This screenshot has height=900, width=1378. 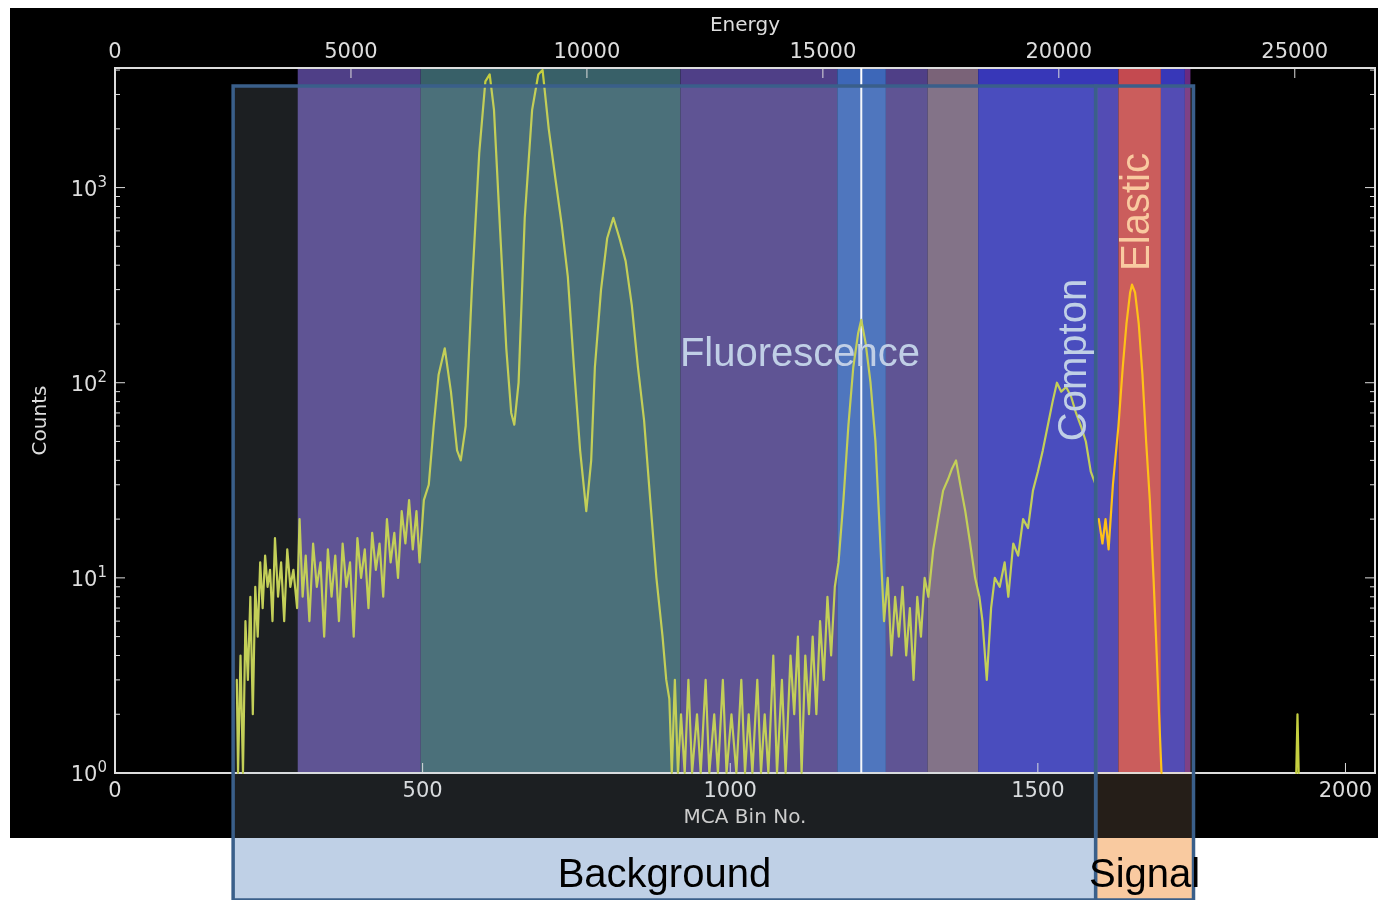 I want to click on line-series, so click(x=1130, y=529).